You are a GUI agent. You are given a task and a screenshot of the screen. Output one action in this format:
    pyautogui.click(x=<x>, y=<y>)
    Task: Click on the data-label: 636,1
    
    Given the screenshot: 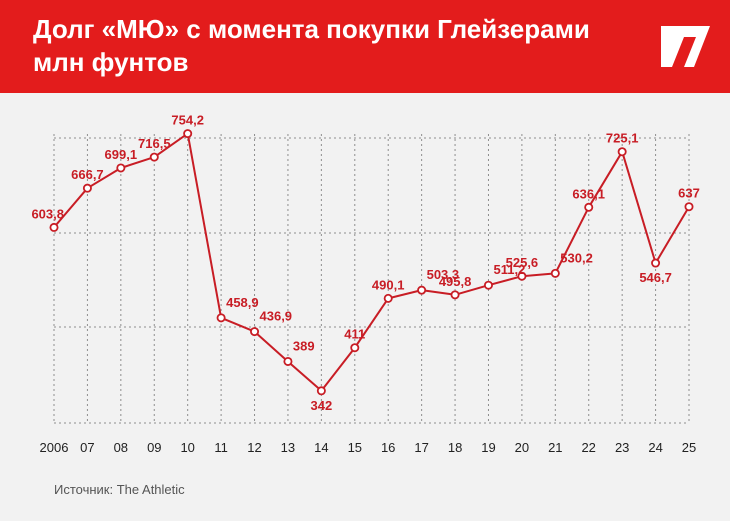 What is the action you would take?
    pyautogui.click(x=588, y=193)
    